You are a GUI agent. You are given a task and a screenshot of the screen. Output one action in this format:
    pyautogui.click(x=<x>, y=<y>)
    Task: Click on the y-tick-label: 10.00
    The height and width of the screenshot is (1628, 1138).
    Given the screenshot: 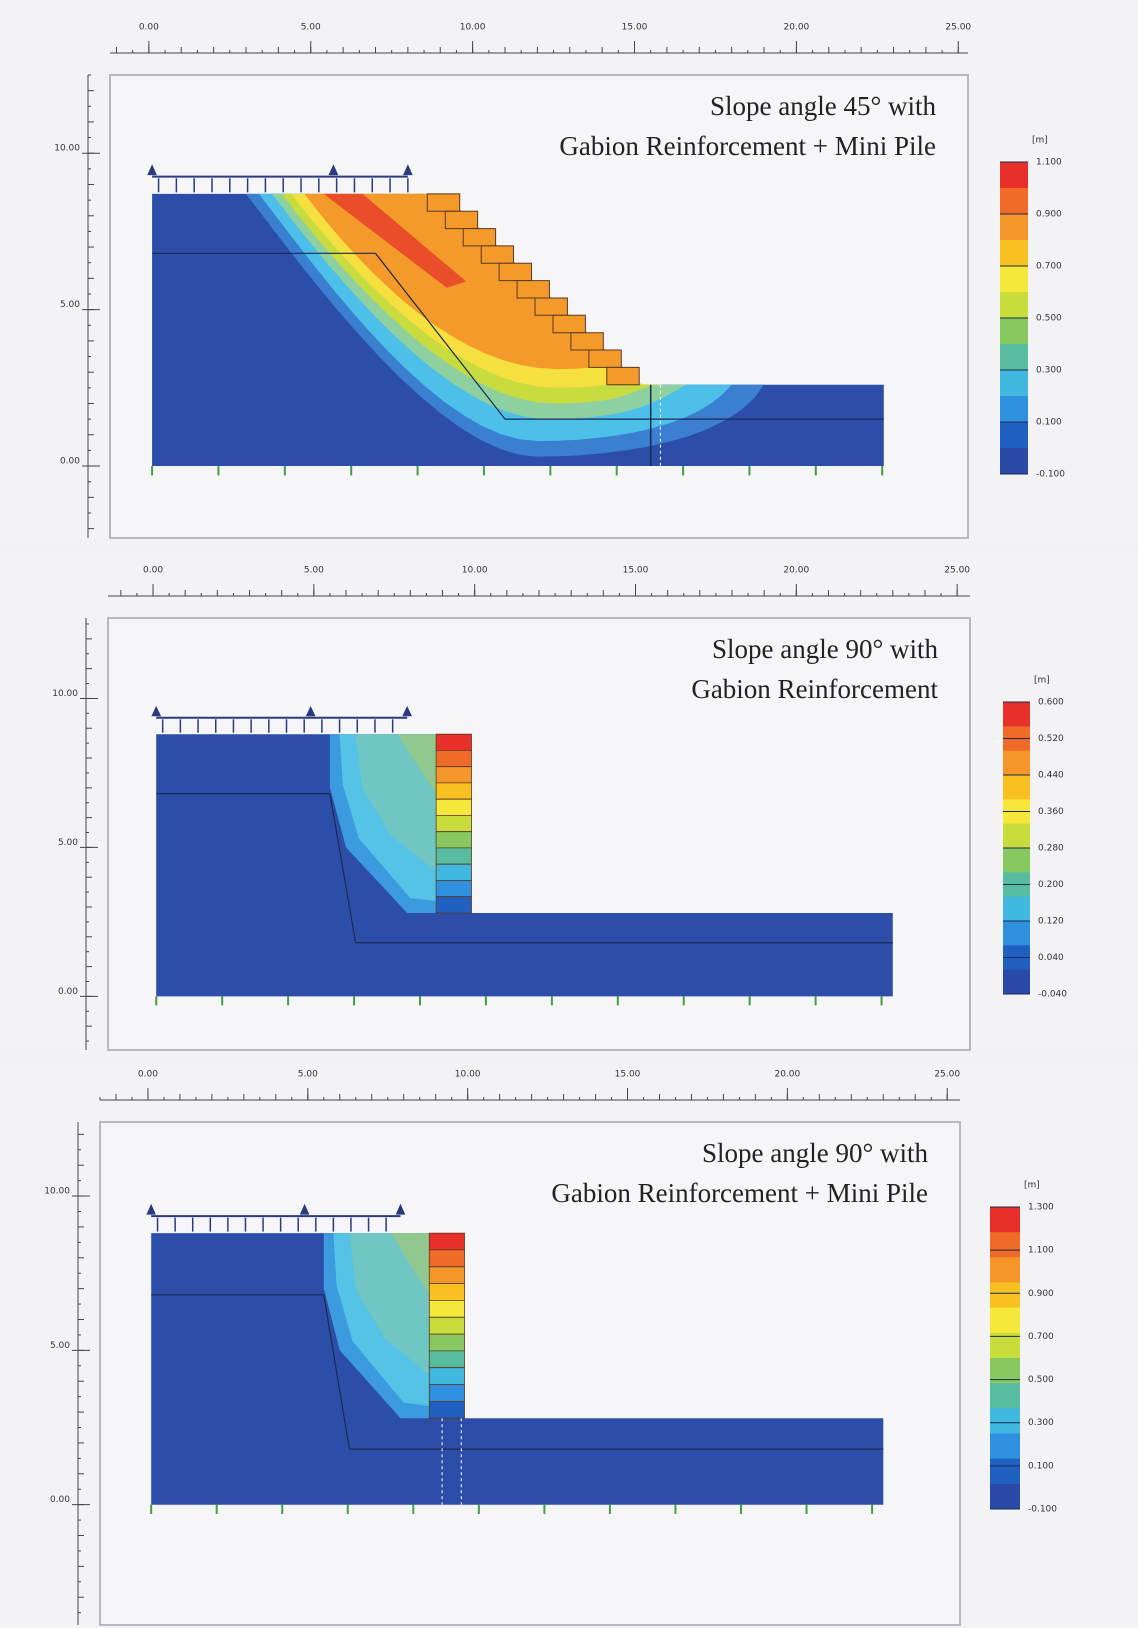 What is the action you would take?
    pyautogui.click(x=67, y=149)
    